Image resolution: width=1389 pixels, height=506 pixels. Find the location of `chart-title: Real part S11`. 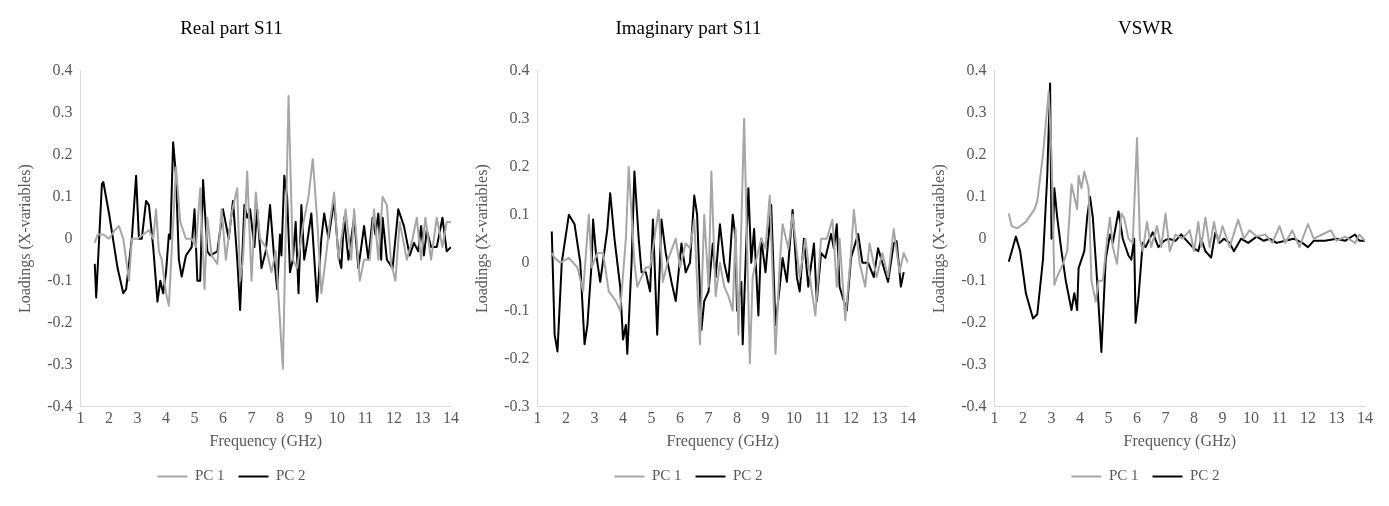

chart-title: Real part S11 is located at coordinates (231, 28).